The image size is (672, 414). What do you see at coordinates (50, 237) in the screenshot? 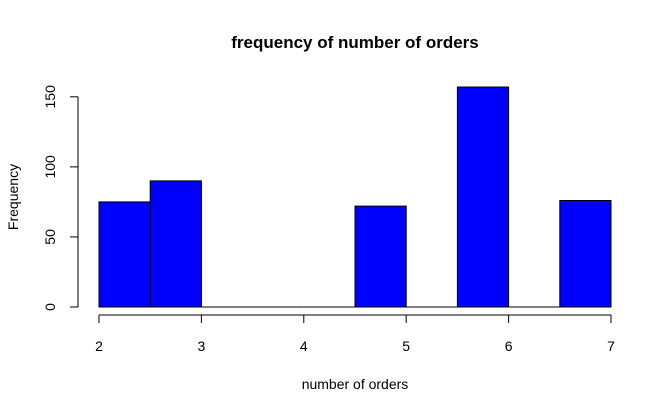
I see `y-tick-label: 50` at bounding box center [50, 237].